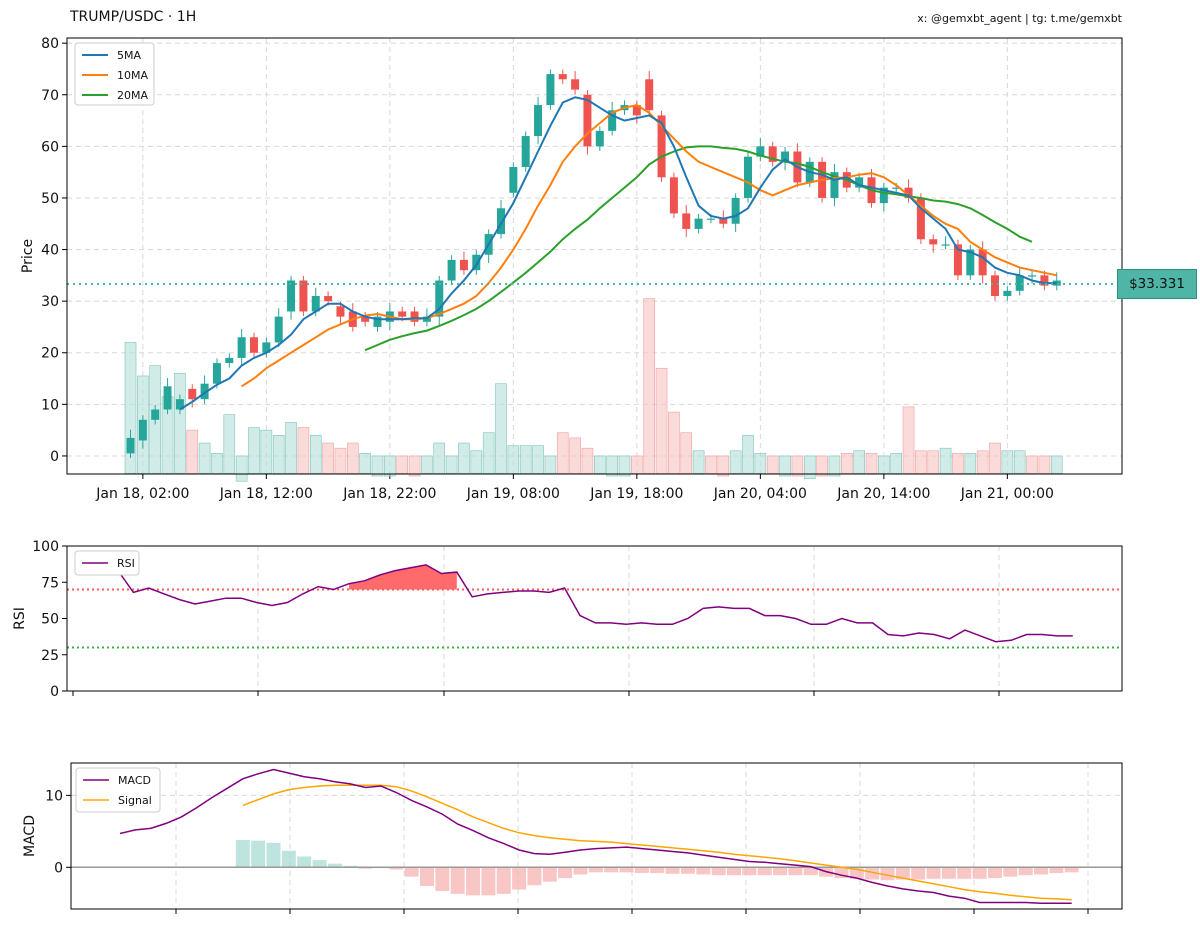 The image size is (1200, 926). What do you see at coordinates (50, 354) in the screenshot?
I see `price-y-tick-label: 20` at bounding box center [50, 354].